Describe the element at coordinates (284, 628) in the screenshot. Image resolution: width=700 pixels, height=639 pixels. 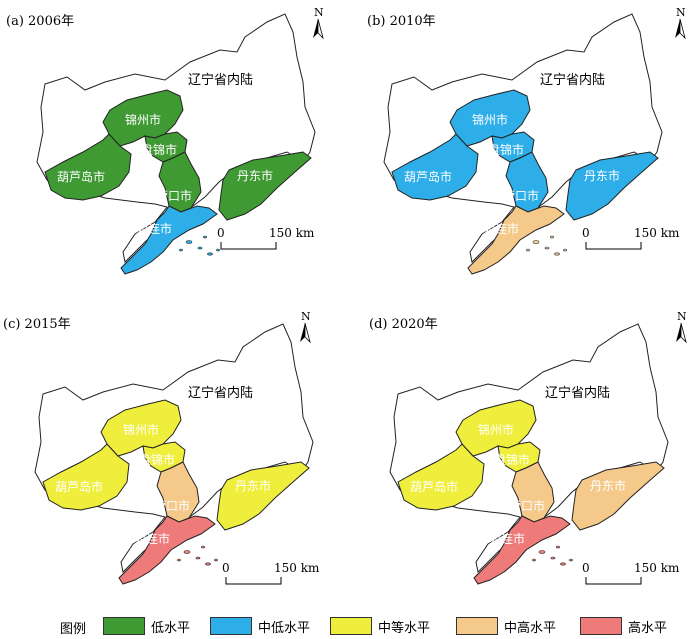
I see `legend-label-mid-low: 中低水平` at that location.